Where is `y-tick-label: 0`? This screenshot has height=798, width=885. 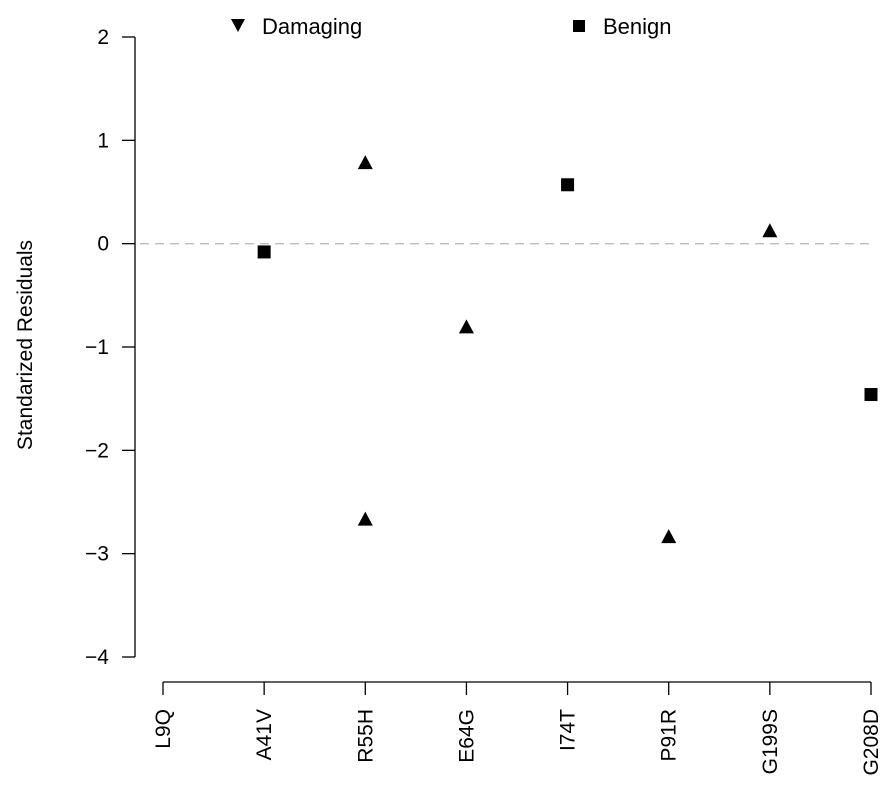 y-tick-label: 0 is located at coordinates (103, 244).